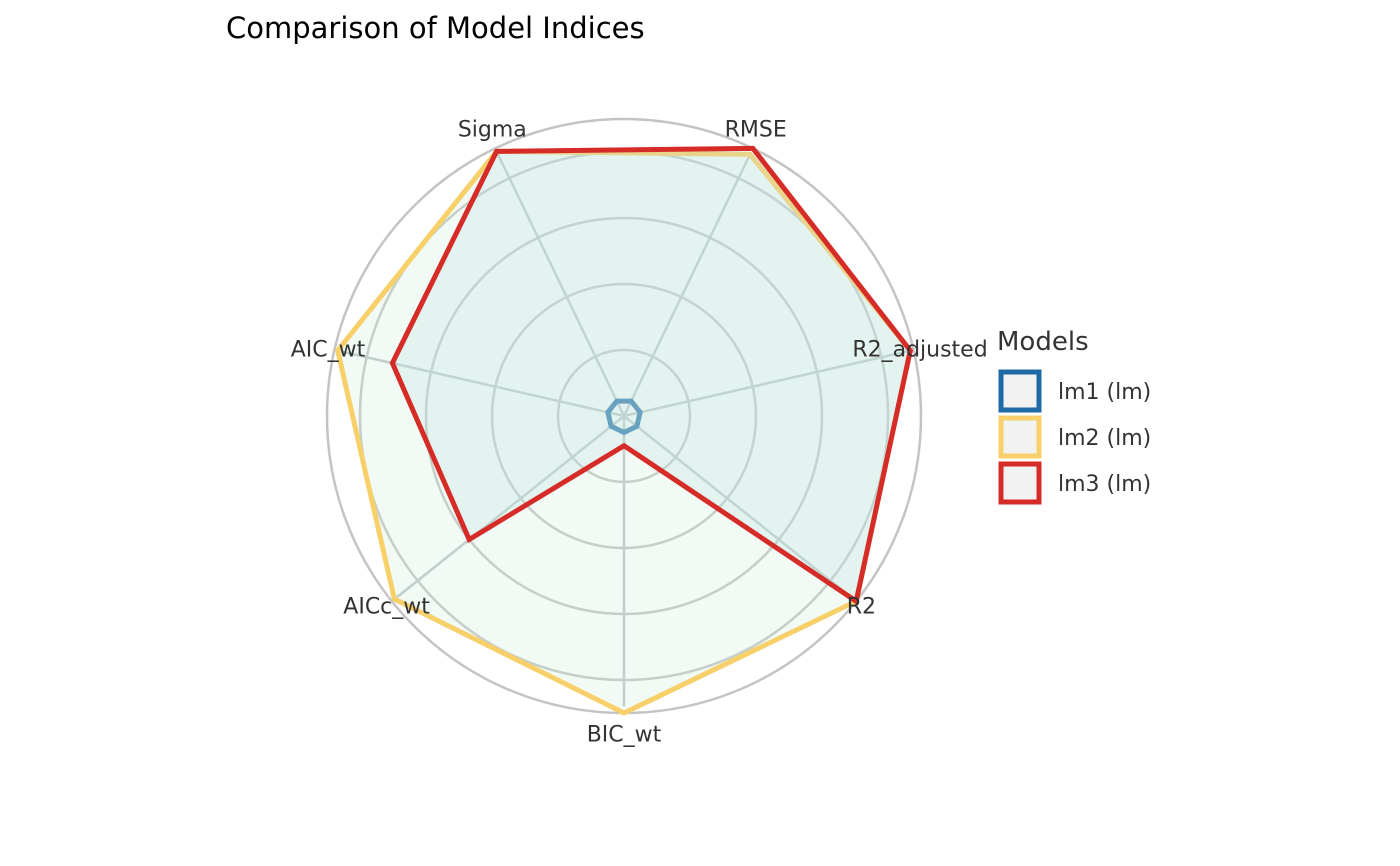  What do you see at coordinates (1104, 484) in the screenshot?
I see `legend-label-3: lm3 (lm)` at bounding box center [1104, 484].